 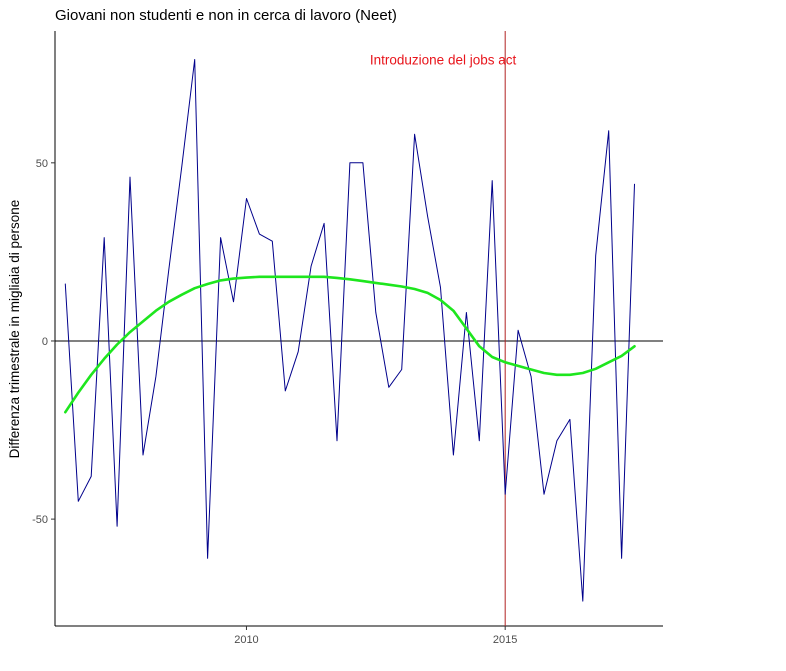 What do you see at coordinates (443, 60) in the screenshot?
I see `jobs-act-annotation: Introduzione del jobs act` at bounding box center [443, 60].